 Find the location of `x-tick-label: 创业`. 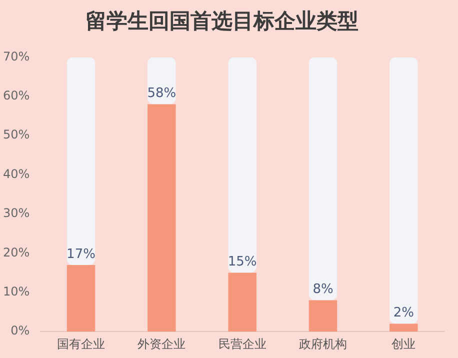

x-tick-label: 创业 is located at coordinates (404, 343).